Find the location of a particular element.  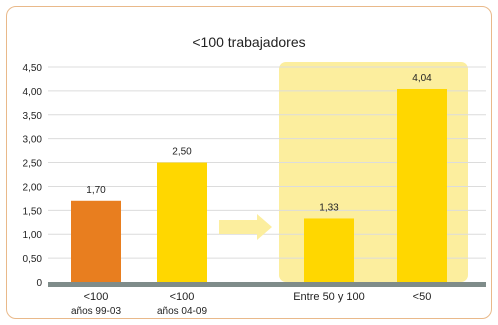

y-tick-label: 3,50 is located at coordinates (33, 116).